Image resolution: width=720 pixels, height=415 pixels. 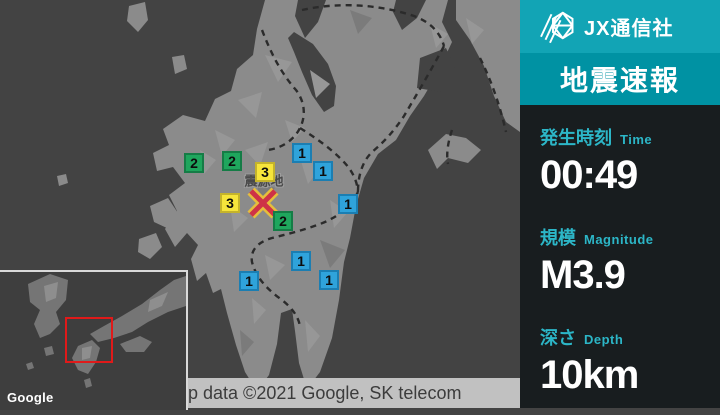 I want to click on map-attribution-text: ap data ©2021 Google, SK telecom, so click(x=320, y=392).